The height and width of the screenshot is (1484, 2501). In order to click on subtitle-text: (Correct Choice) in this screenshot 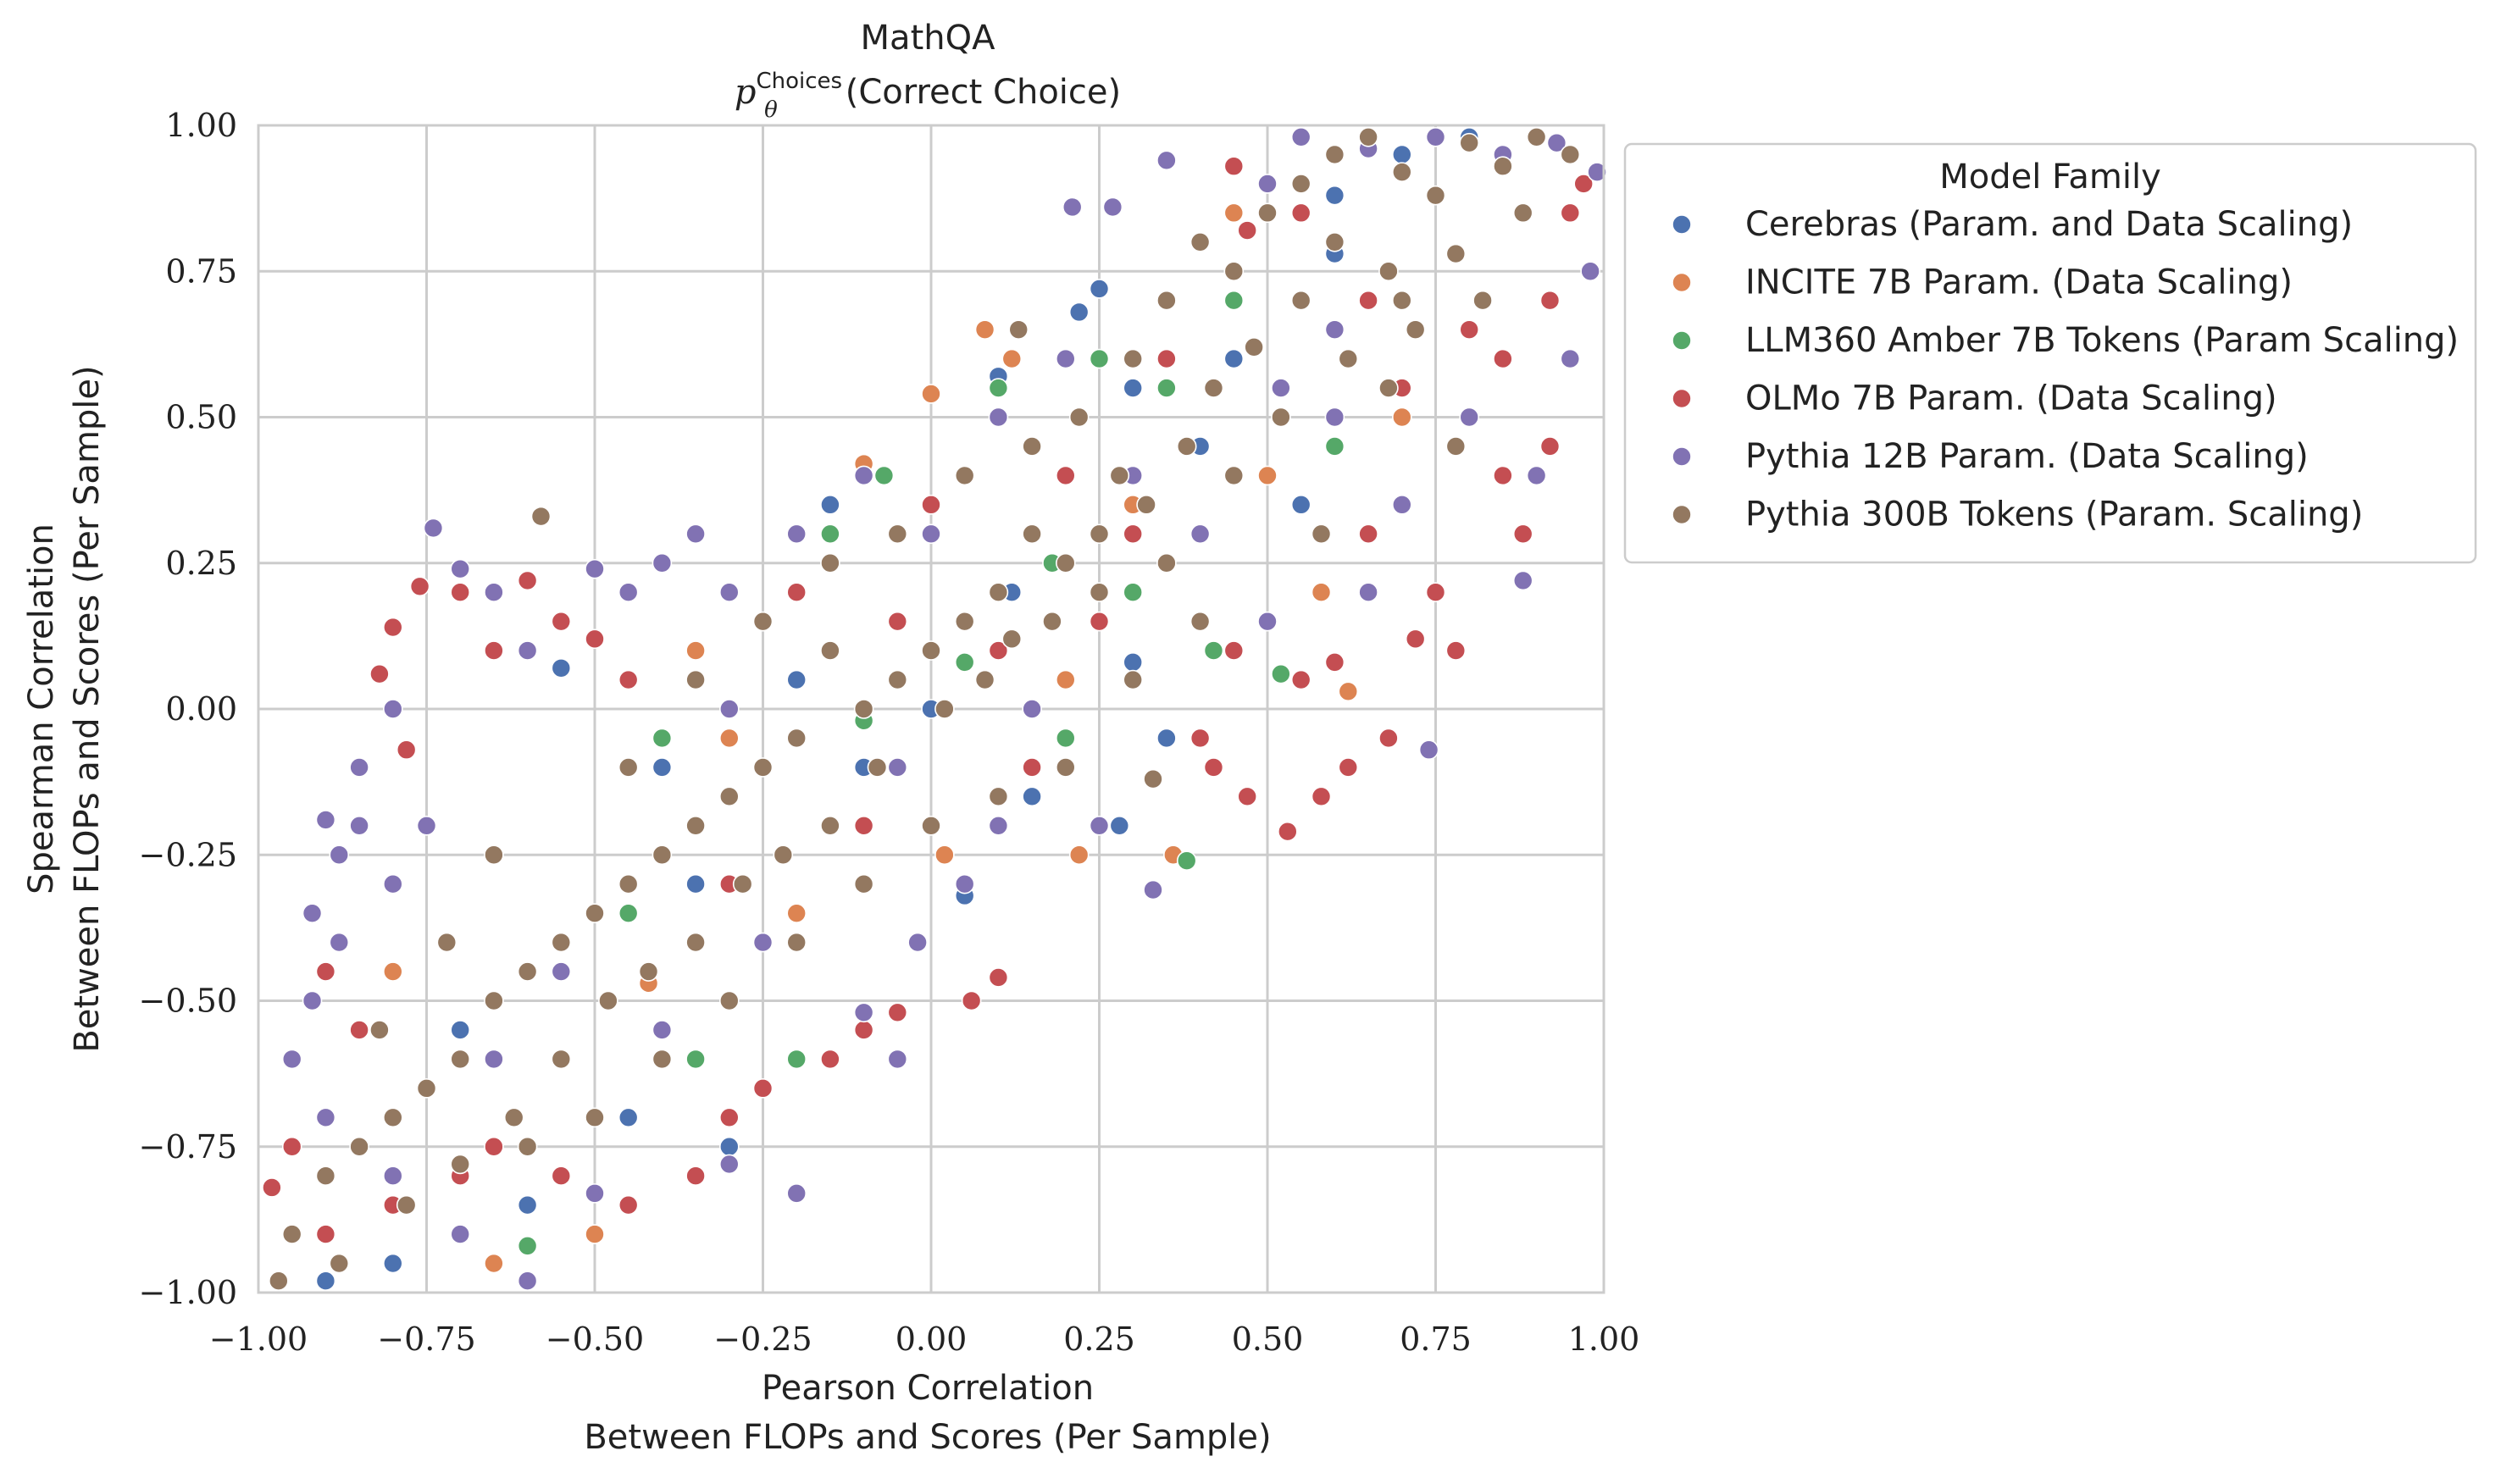, I will do `click(983, 92)`.